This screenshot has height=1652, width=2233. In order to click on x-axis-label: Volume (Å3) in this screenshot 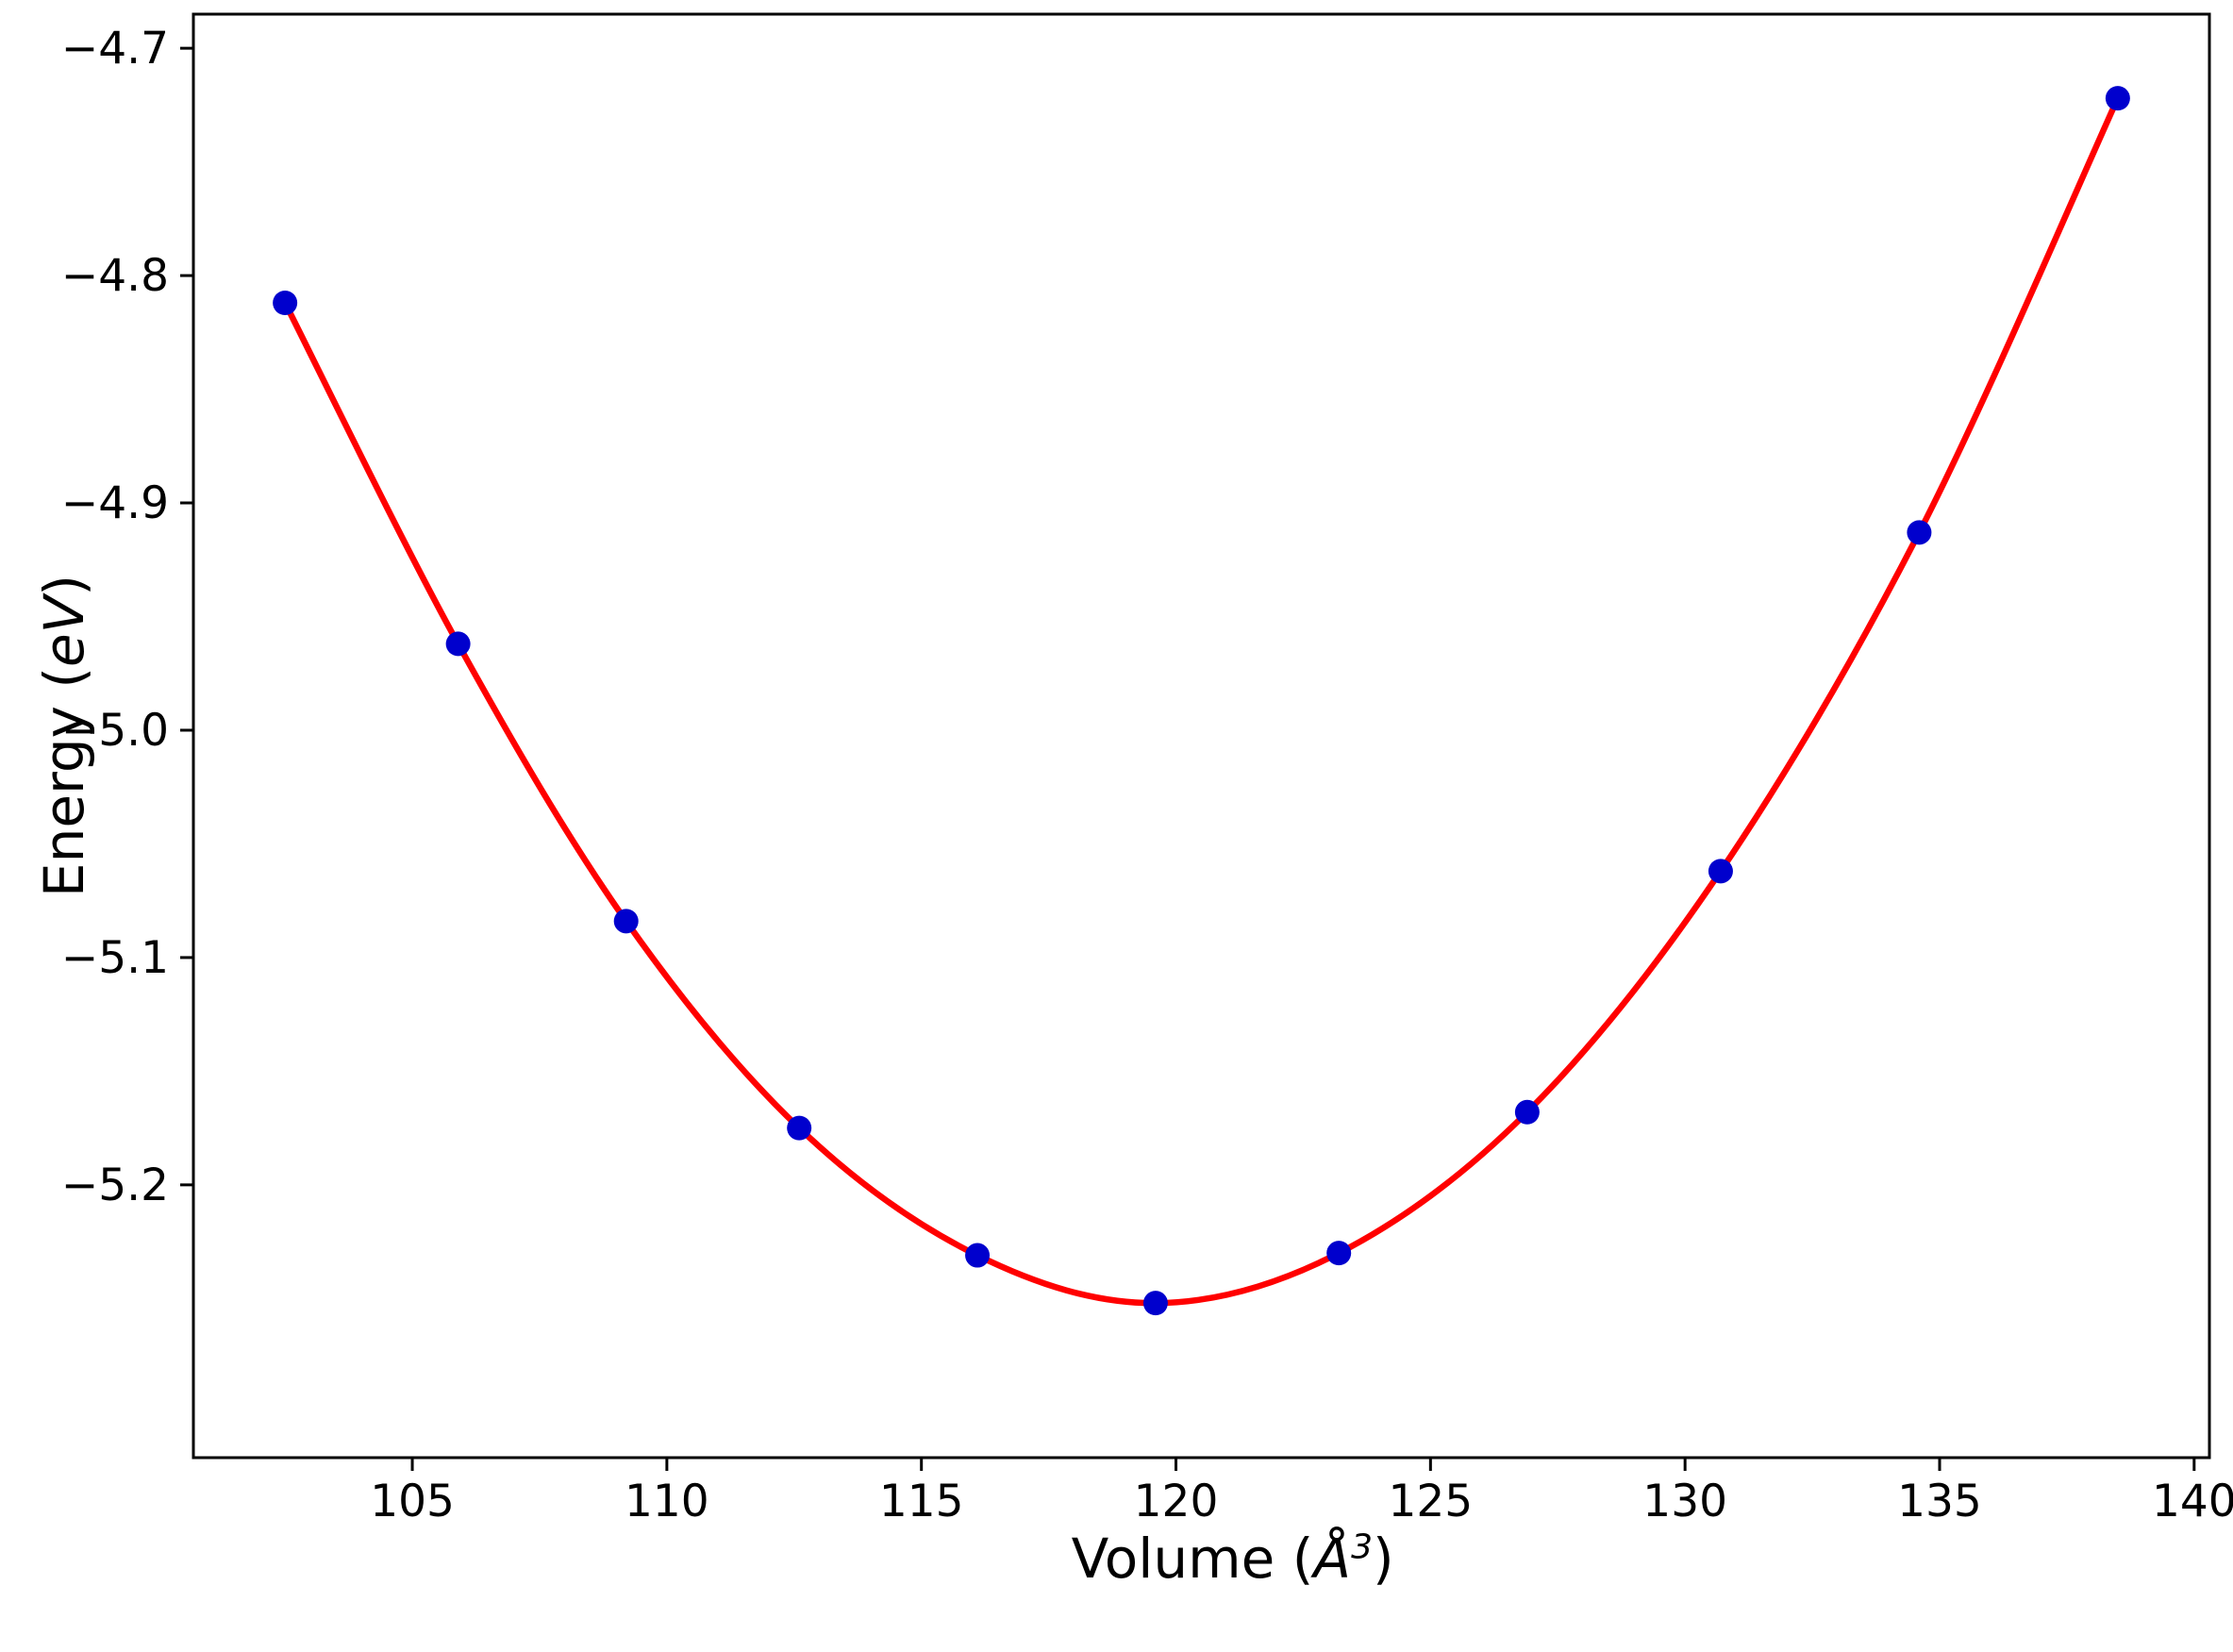, I will do `click(1233, 1559)`.